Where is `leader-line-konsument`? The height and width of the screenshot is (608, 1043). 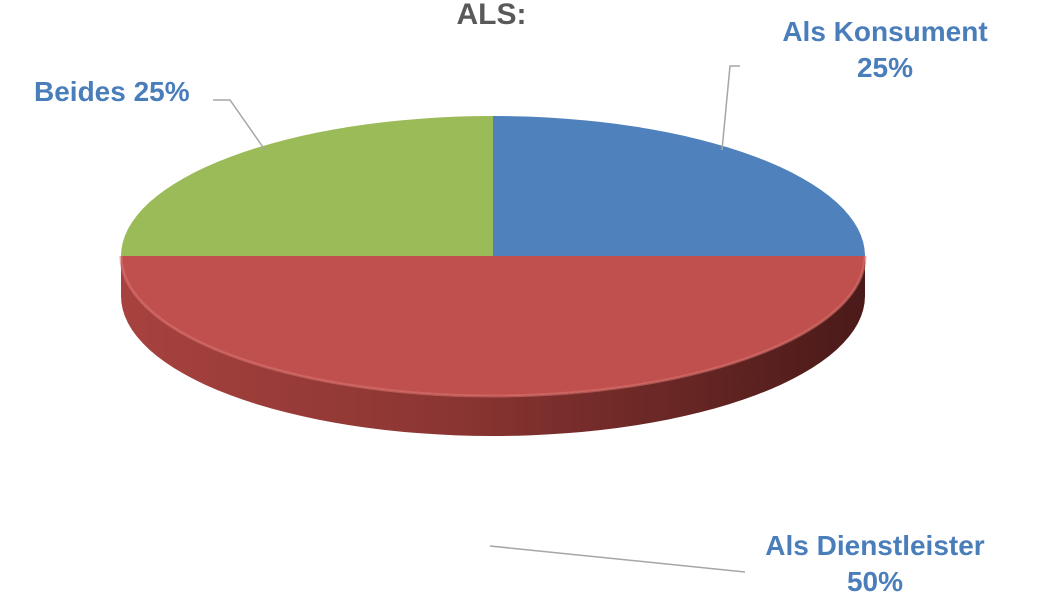 leader-line-konsument is located at coordinates (730, 108).